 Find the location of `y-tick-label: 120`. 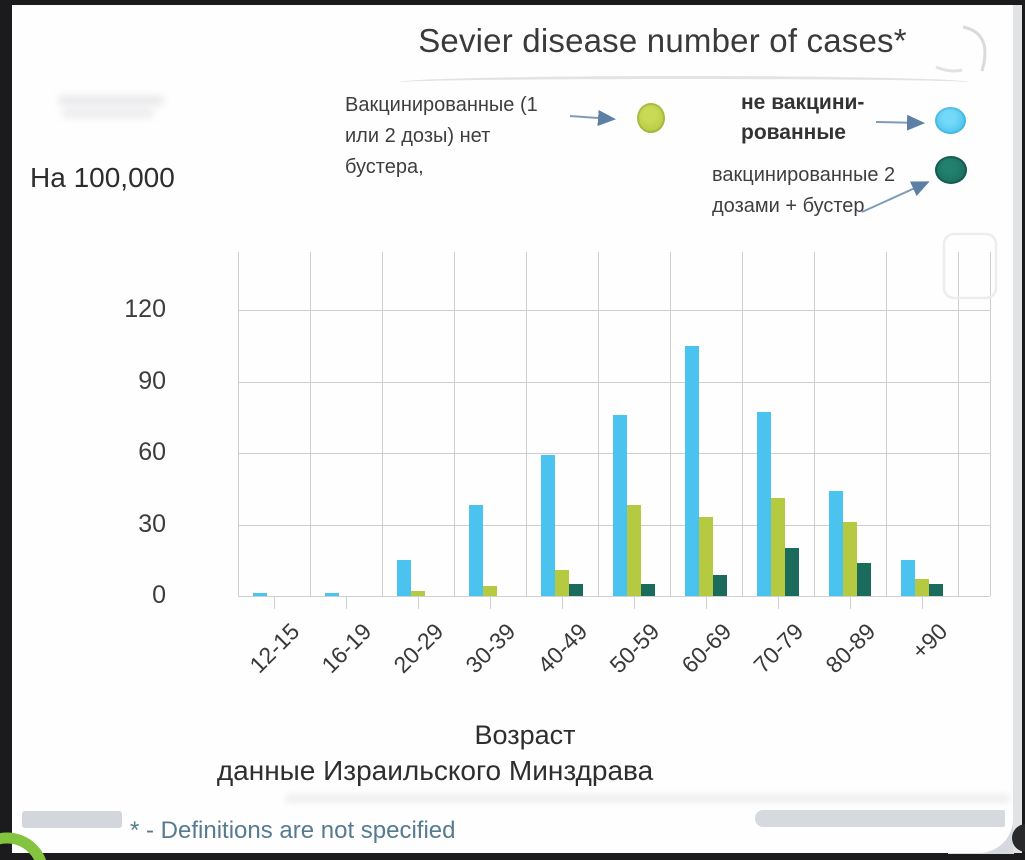

y-tick-label: 120 is located at coordinates (145, 309).